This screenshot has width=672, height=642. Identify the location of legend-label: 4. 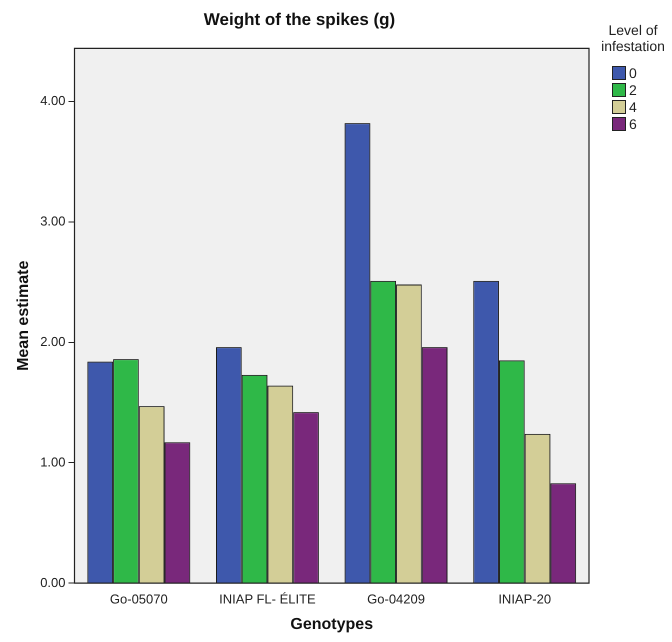
(633, 106).